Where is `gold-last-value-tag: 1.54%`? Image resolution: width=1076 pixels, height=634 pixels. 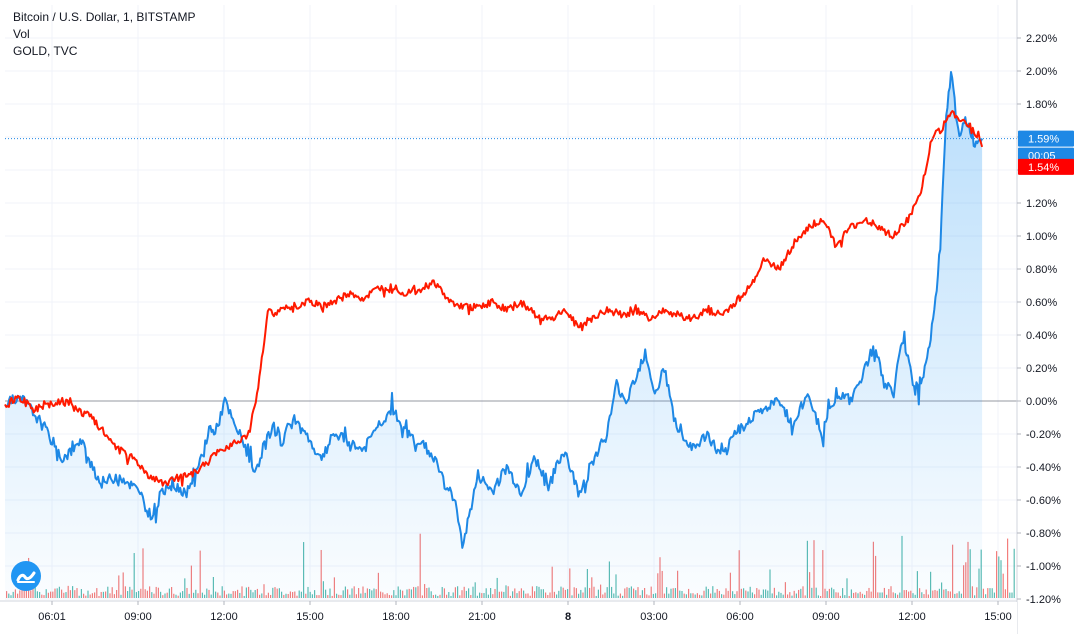 gold-last-value-tag: 1.54% is located at coordinates (1043, 168).